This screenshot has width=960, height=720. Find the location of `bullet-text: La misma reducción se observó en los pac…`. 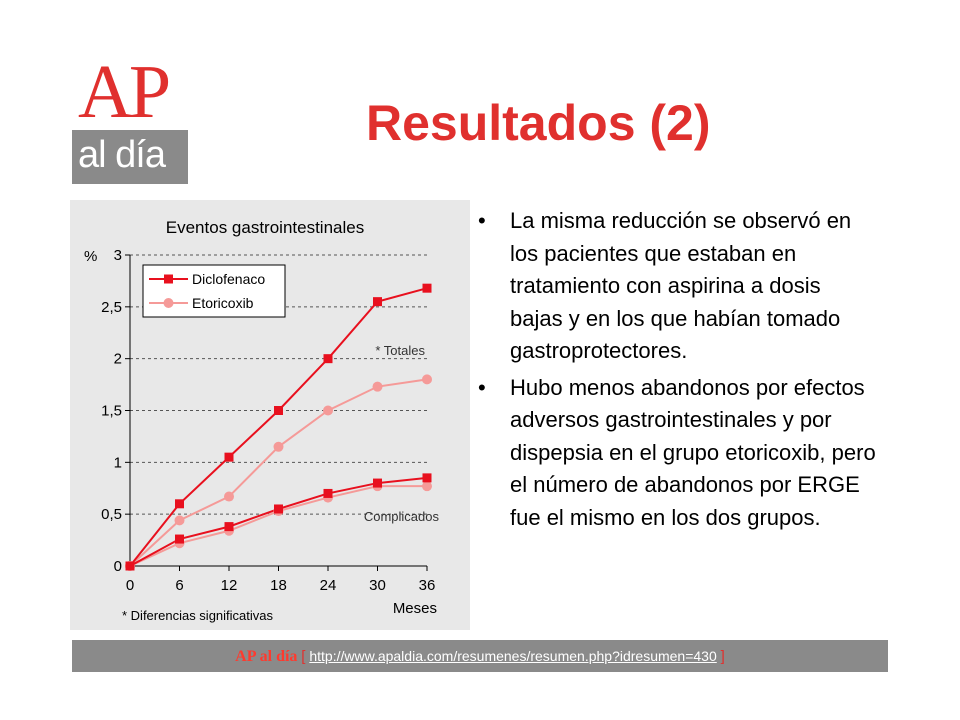

bullet-text: La misma reducción se observó en los pac… is located at coordinates (681, 285).